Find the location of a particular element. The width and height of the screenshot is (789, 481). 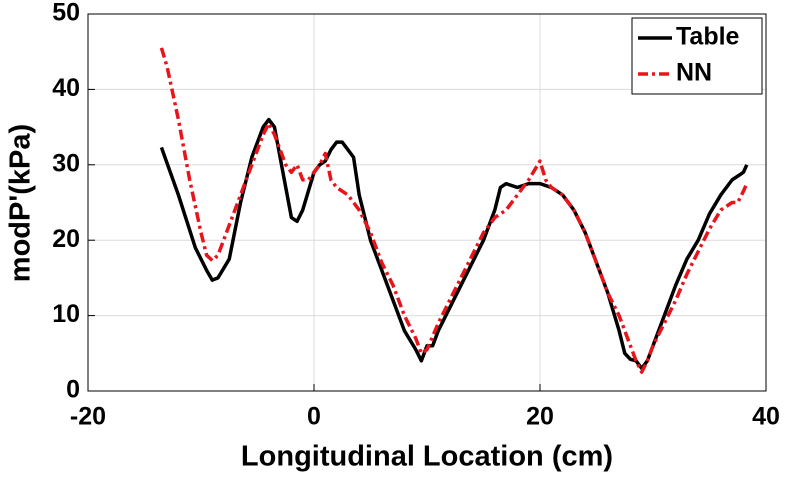

legend-label: Table is located at coordinates (708, 37).